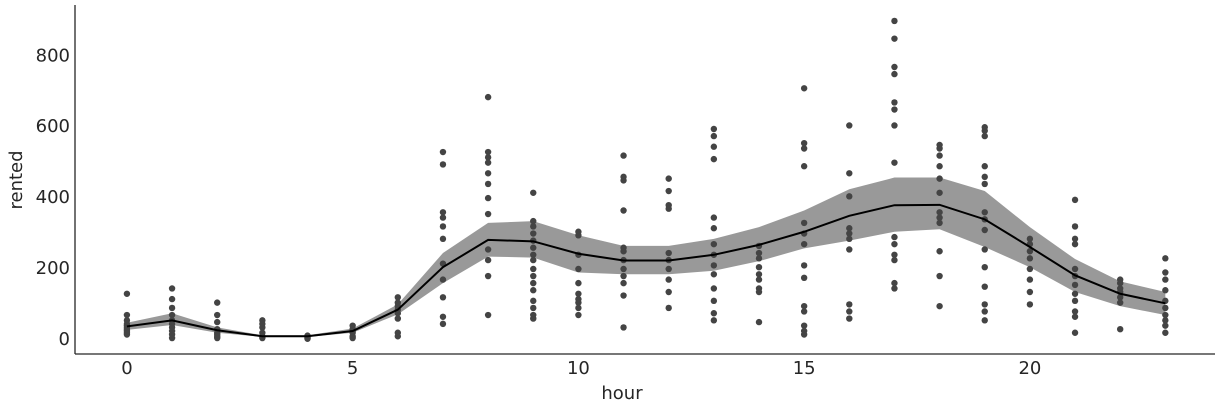 The height and width of the screenshot is (410, 1225). I want to click on x-tick-label: 15, so click(804, 368).